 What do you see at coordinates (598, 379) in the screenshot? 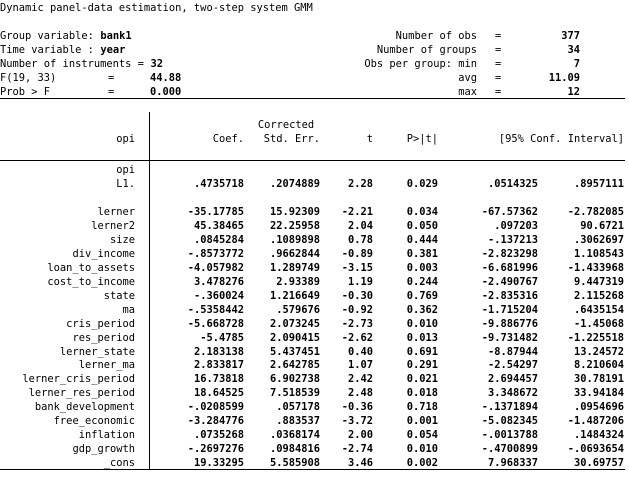
I see `ci-high-value: 30.78191` at bounding box center [598, 379].